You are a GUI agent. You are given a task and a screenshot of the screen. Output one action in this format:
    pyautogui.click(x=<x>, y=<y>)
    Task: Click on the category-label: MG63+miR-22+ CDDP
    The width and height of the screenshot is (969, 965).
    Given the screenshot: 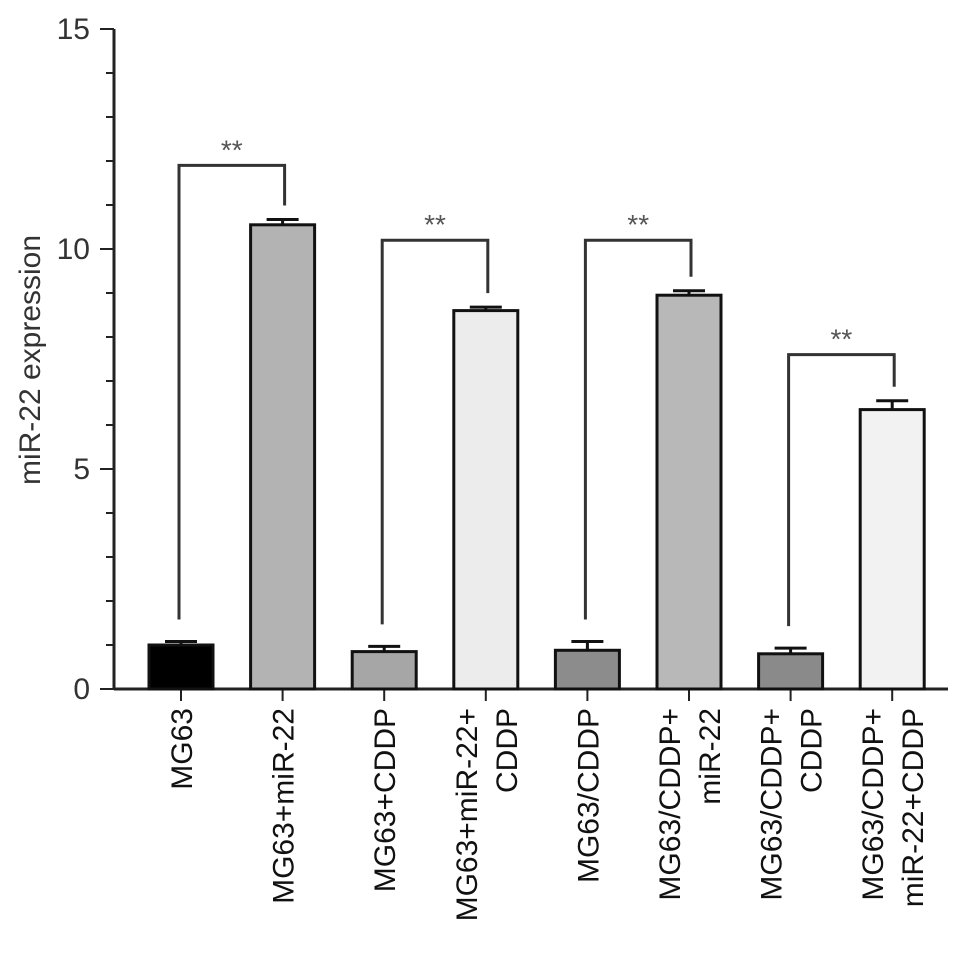 What is the action you would take?
    pyautogui.click(x=487, y=814)
    